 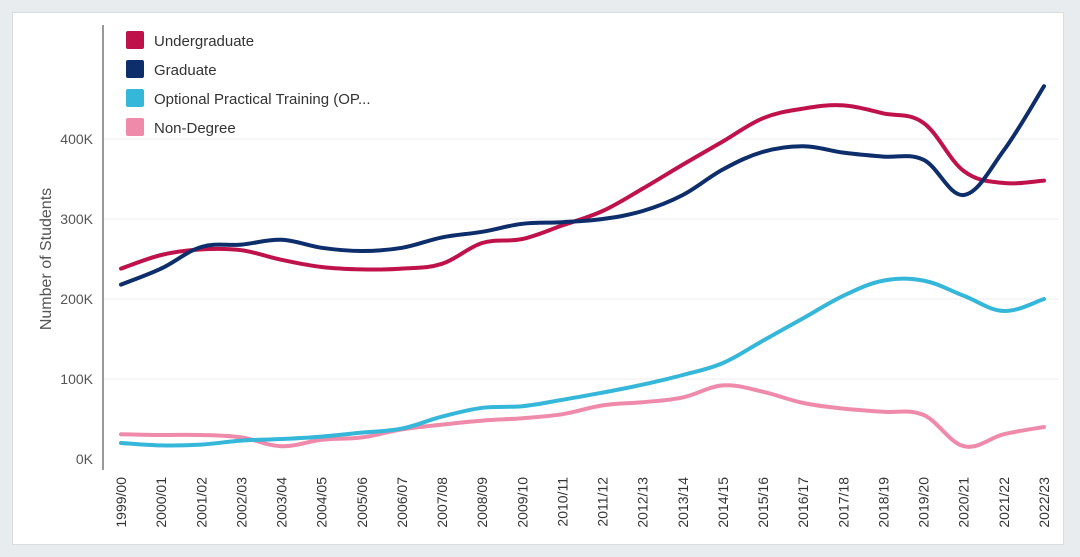 I want to click on x-tick-label: 2008/09, so click(x=482, y=502).